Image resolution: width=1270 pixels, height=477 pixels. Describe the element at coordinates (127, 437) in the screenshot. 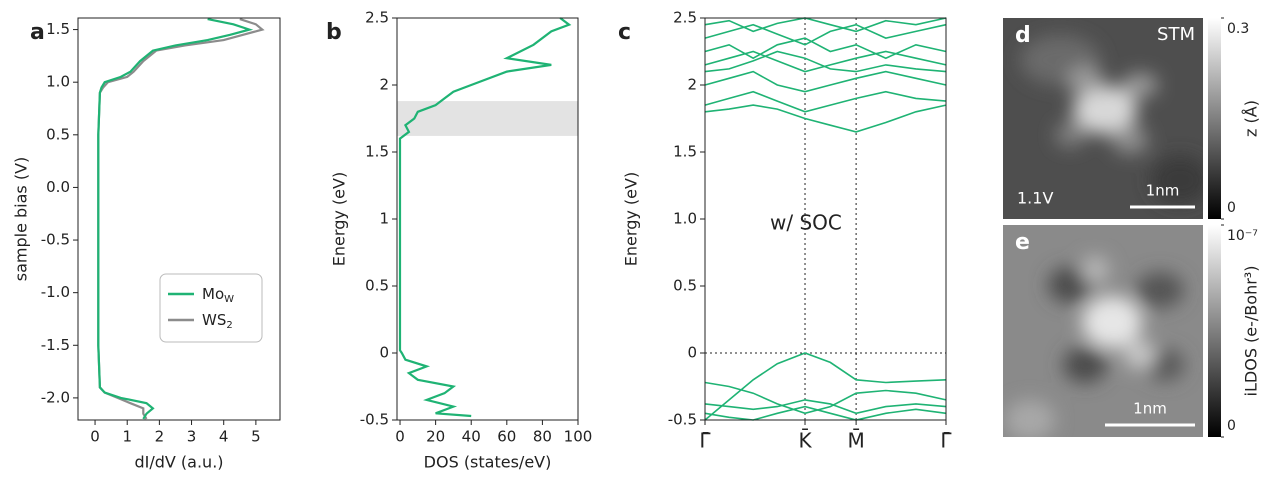

I see `x-tick-label: 1` at that location.